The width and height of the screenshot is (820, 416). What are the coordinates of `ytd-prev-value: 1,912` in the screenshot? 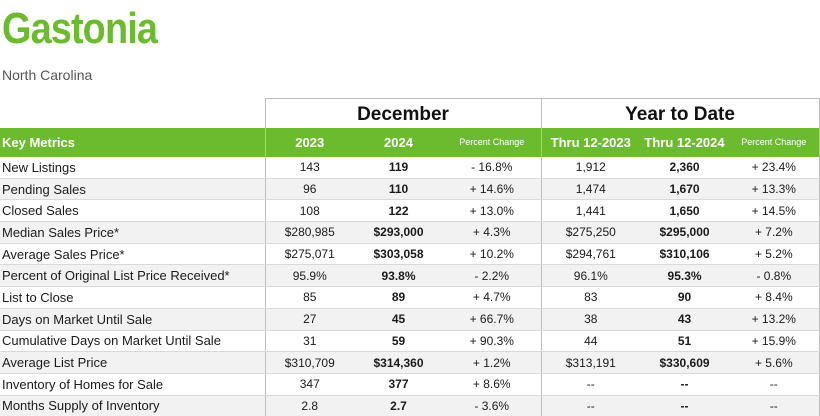 It's located at (590, 167).